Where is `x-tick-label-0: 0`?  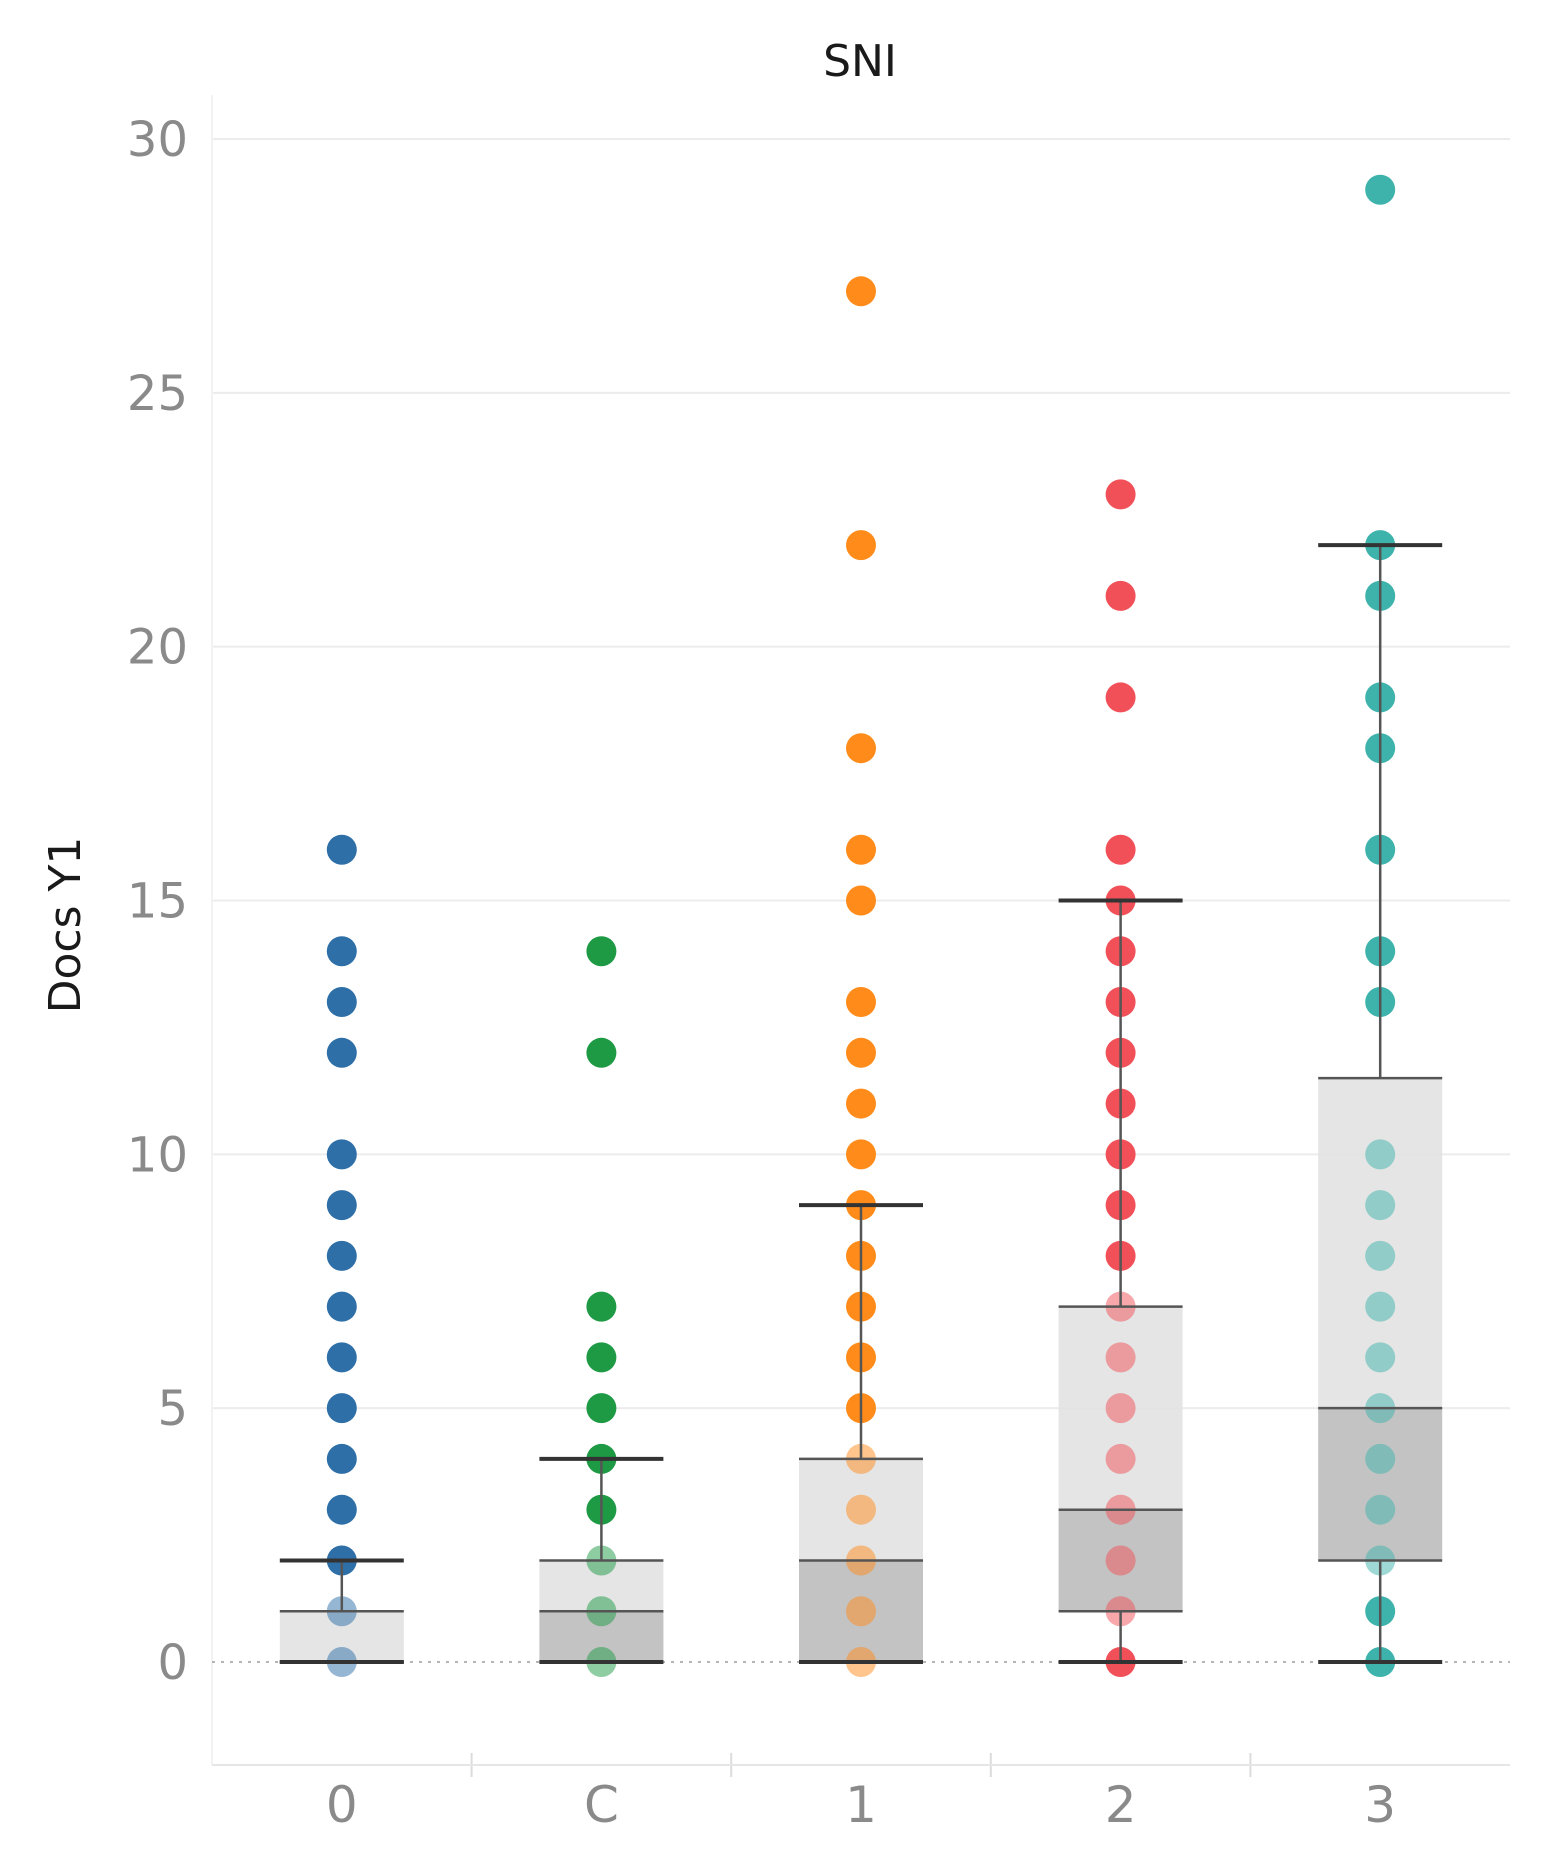
x-tick-label-0: 0 is located at coordinates (342, 1805).